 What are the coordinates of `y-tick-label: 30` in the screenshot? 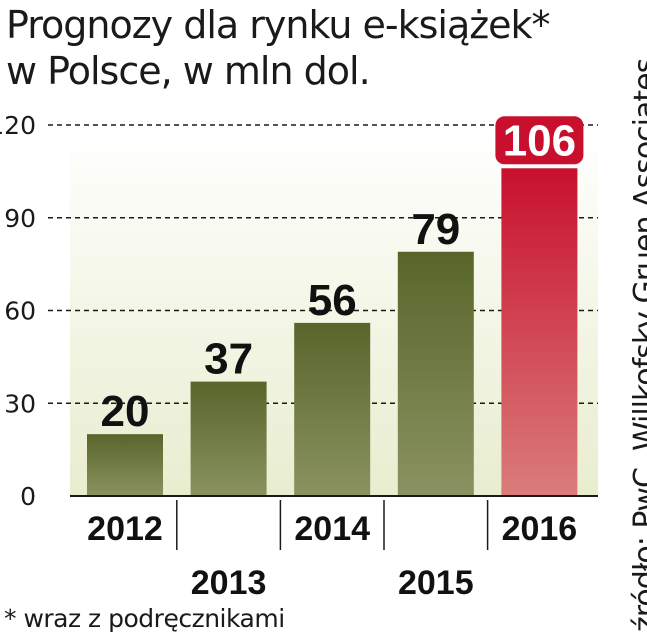 It's located at (20, 403).